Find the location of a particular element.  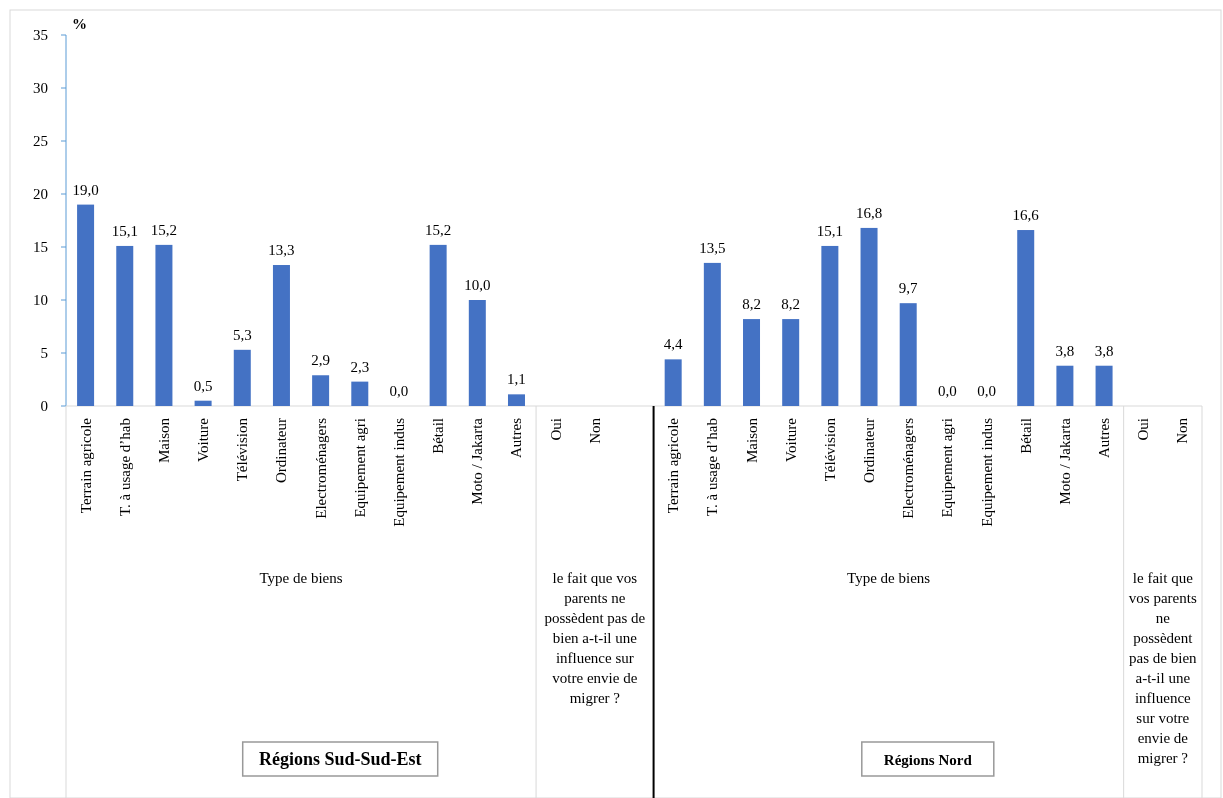

data-label: 13,5 is located at coordinates (712, 247).